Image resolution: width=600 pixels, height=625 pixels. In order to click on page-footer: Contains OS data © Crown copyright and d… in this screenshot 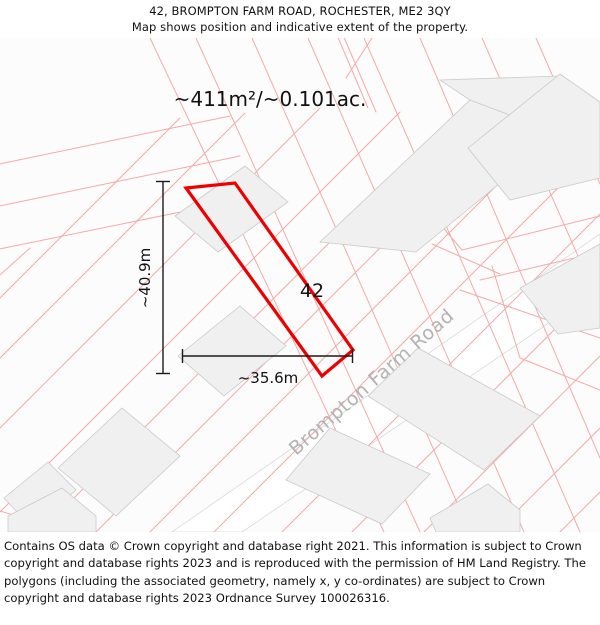, I will do `click(300, 578)`.